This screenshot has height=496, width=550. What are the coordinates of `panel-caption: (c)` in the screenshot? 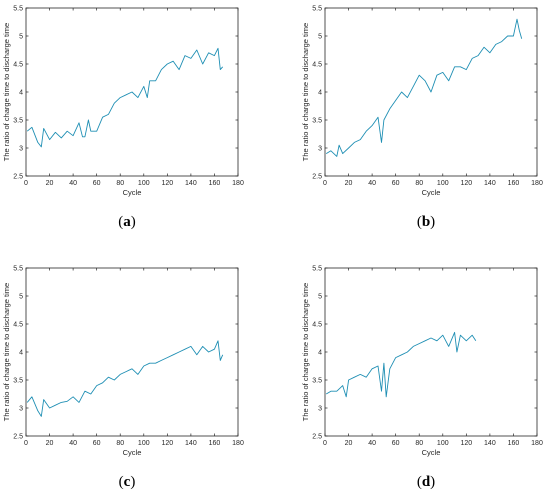 It's located at (127, 482).